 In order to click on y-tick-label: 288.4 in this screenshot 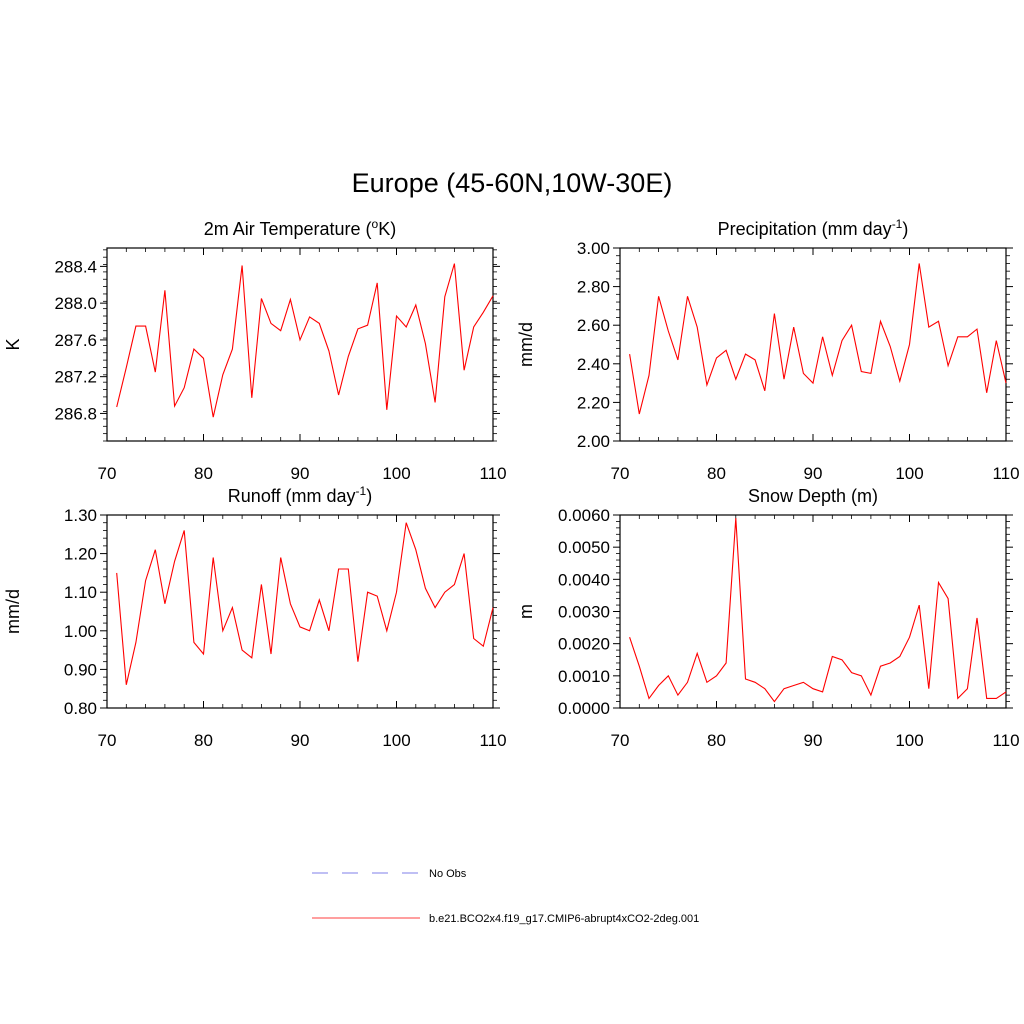, I will do `click(75, 266)`.